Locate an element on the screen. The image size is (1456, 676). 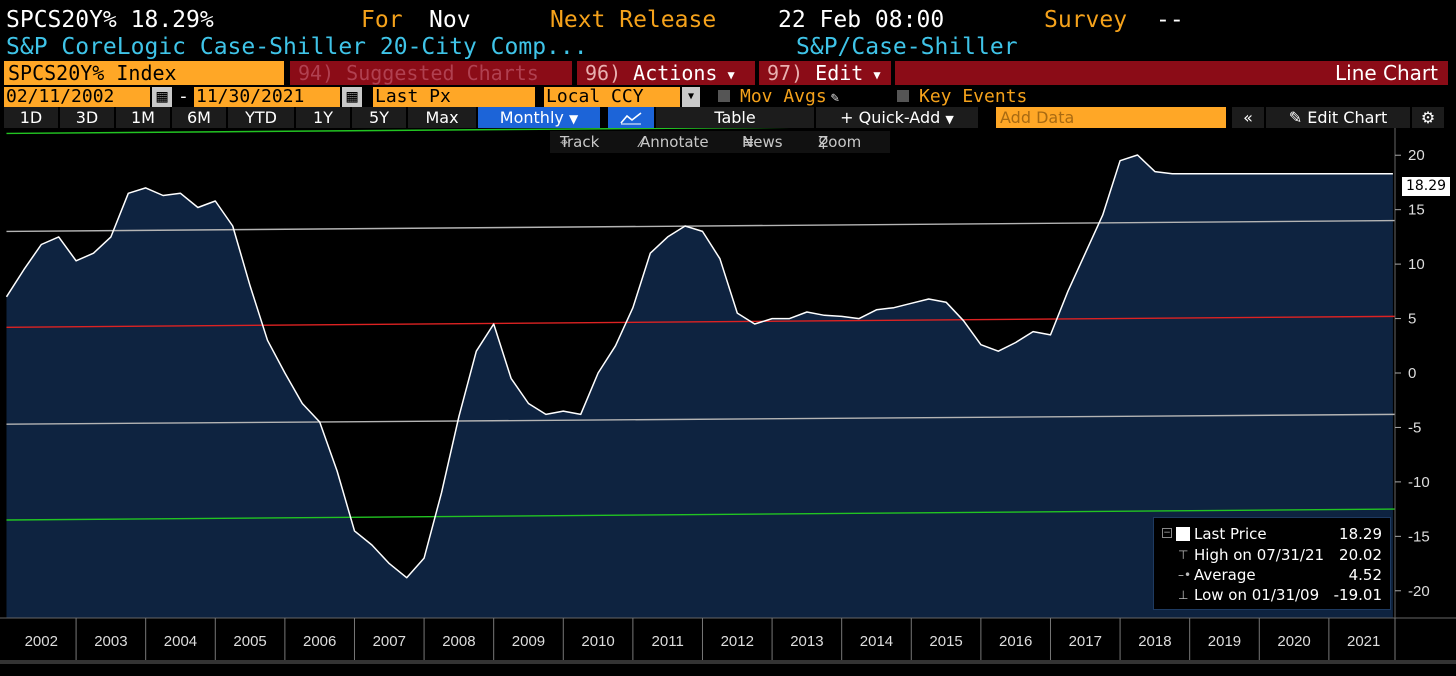
key-events-checkbox is located at coordinates (903, 96).